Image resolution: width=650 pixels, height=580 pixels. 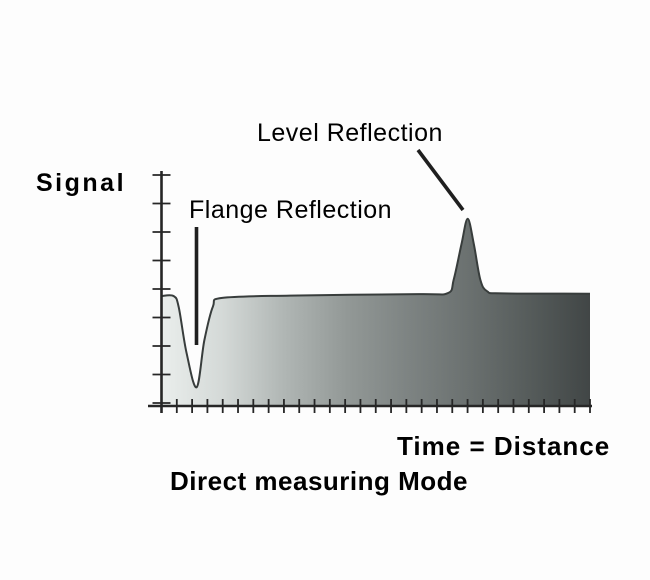 What do you see at coordinates (440, 180) in the screenshot?
I see `level-pointer-line` at bounding box center [440, 180].